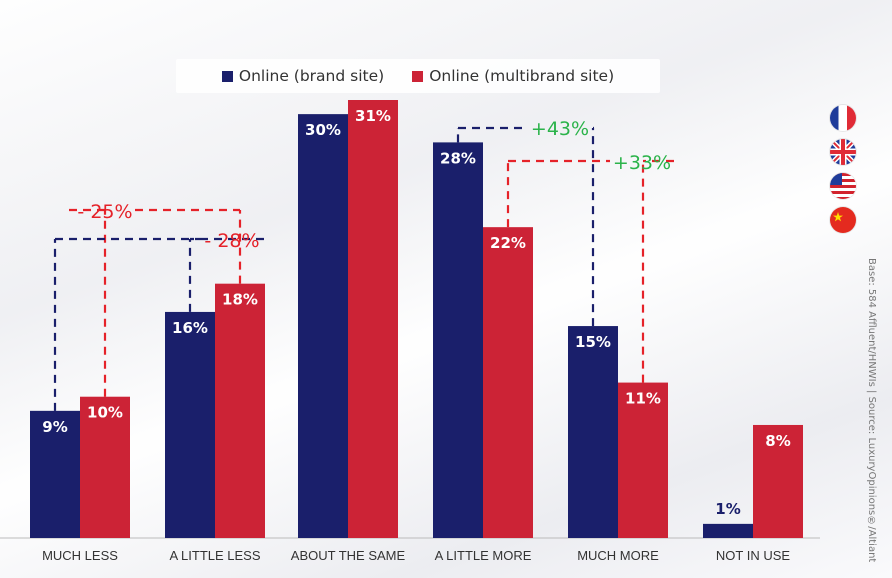 The width and height of the screenshot is (892, 578). Describe the element at coordinates (560, 129) in the screenshot. I see `annotation-label-2: +43%` at that location.